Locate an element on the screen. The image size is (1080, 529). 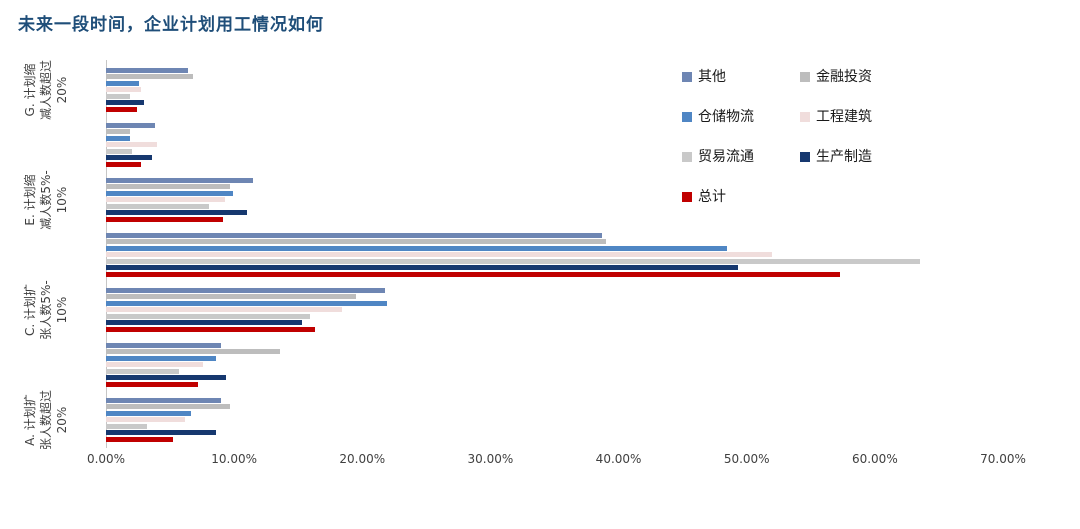
legend-label: 其他 is located at coordinates (712, 77).